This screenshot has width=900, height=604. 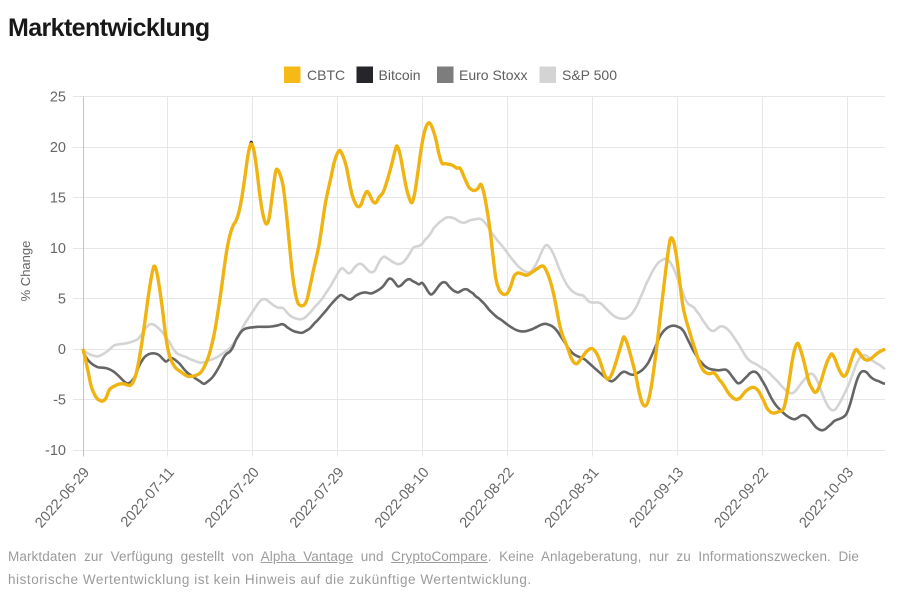 What do you see at coordinates (148, 498) in the screenshot?
I see `svg-text: 2022-07-11` at bounding box center [148, 498].